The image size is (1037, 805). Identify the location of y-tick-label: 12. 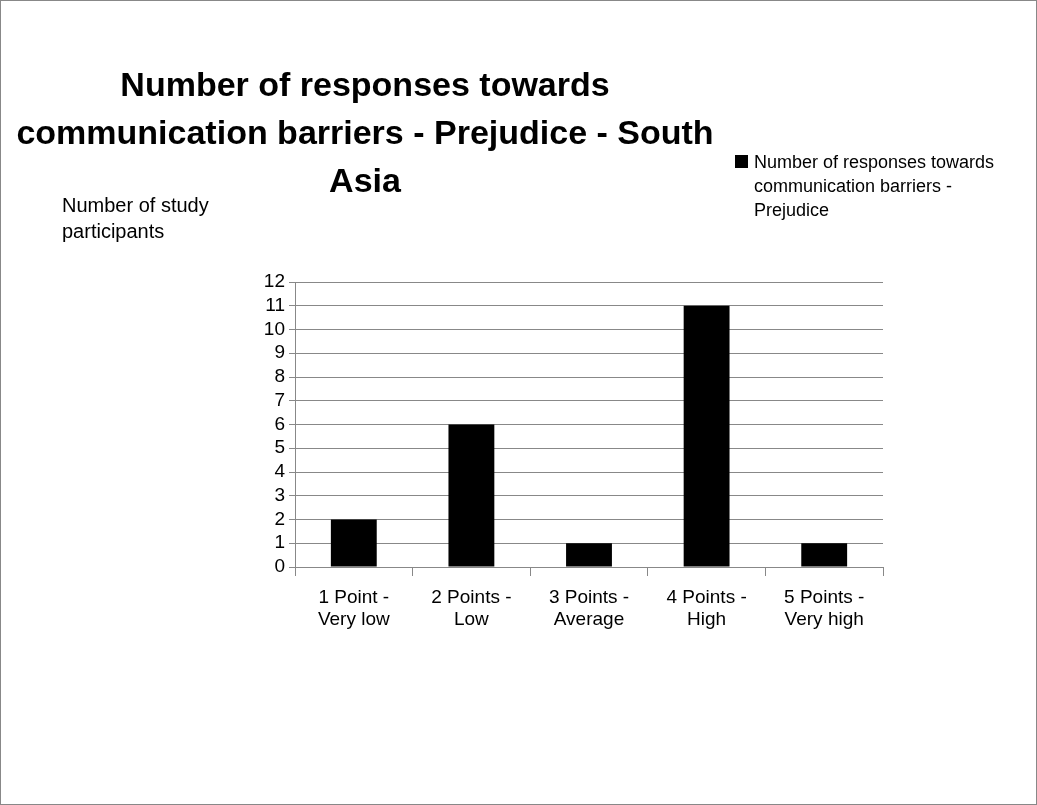
(274, 281).